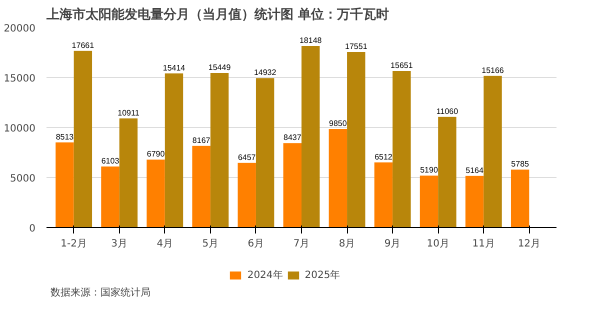 The height and width of the screenshot is (330, 590). I want to click on legend-label: 2024年, so click(265, 275).